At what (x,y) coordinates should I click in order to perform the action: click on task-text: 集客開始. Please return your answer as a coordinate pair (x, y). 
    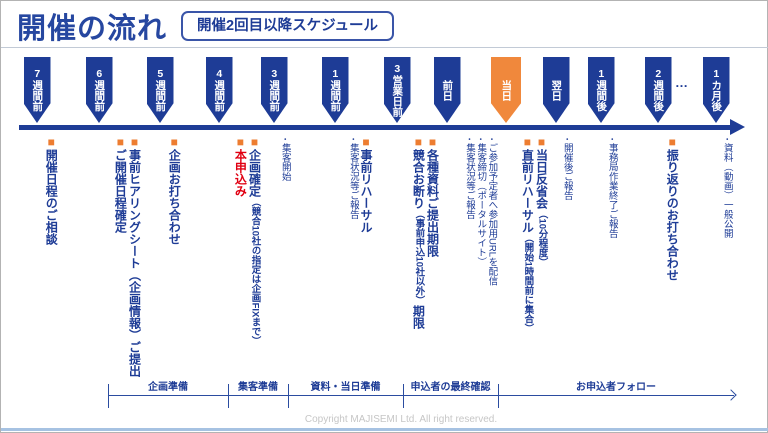
    Looking at the image, I should click on (285, 162).